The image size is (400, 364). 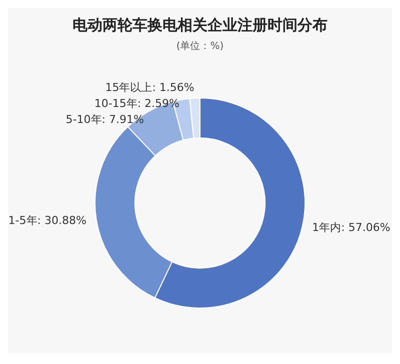 What do you see at coordinates (105, 119) in the screenshot?
I see `slice-label: 5-10年: 7.91%` at bounding box center [105, 119].